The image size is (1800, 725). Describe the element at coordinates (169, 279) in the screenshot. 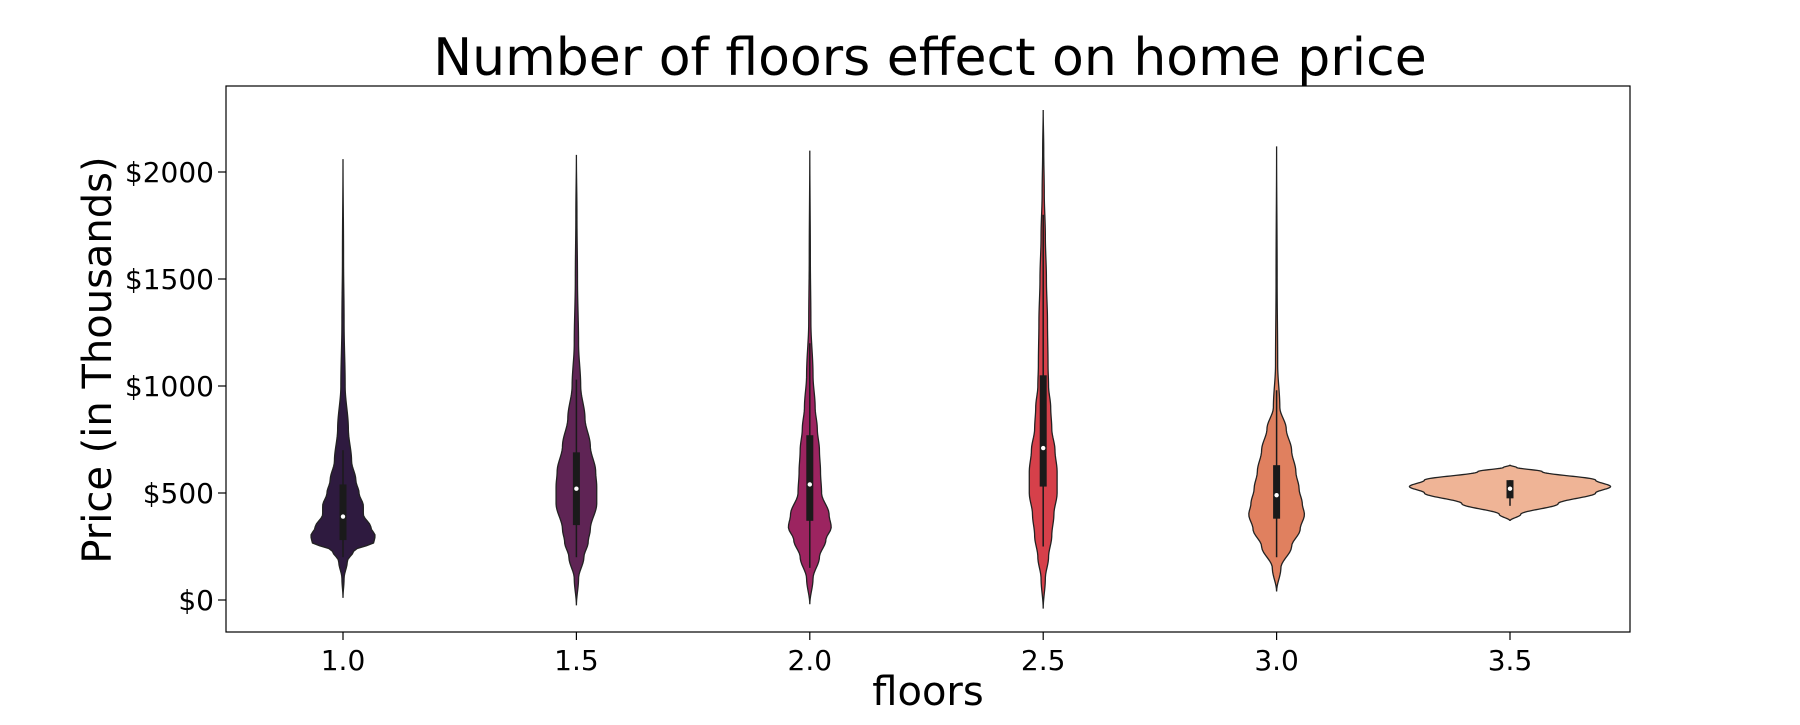

I see `y-tick-label: $1500` at that location.